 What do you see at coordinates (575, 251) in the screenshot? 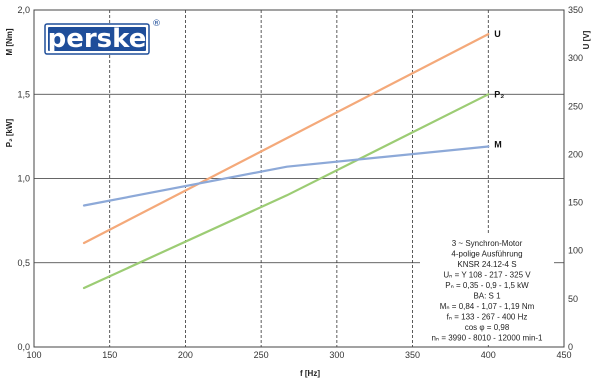
I see `y-right-tick-label: 100` at bounding box center [575, 251].